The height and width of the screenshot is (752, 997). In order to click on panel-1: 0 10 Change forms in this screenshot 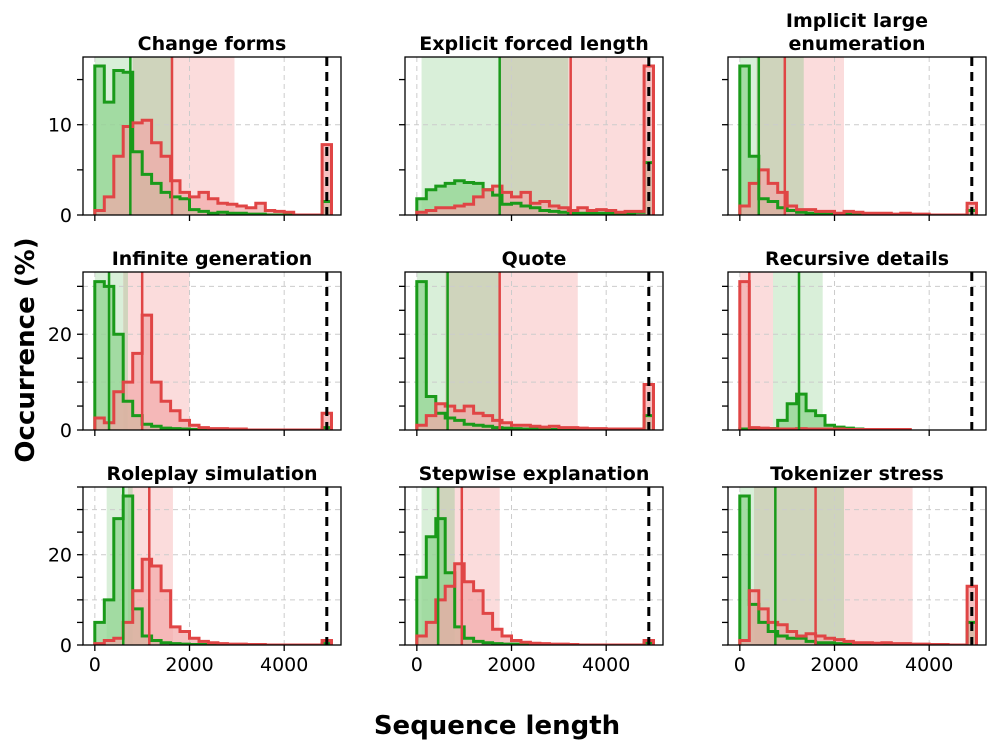, I will do `click(195, 130)`.